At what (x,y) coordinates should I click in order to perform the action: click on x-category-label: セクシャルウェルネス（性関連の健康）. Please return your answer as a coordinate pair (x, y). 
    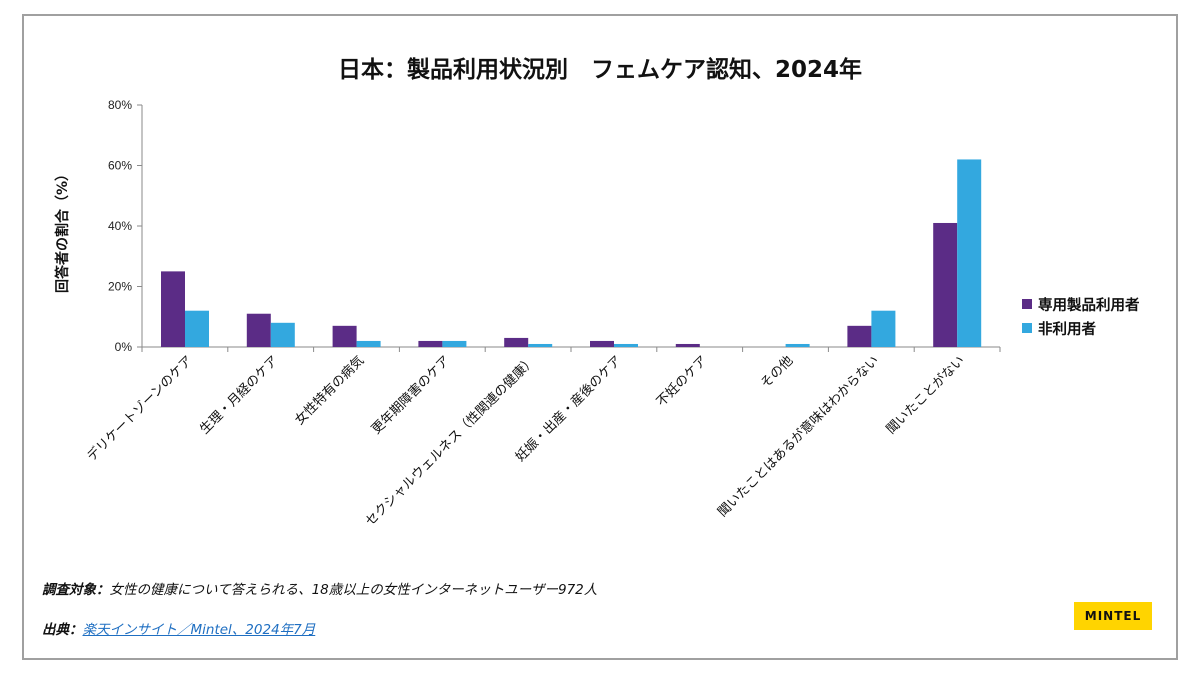
    Looking at the image, I should click on (450, 441).